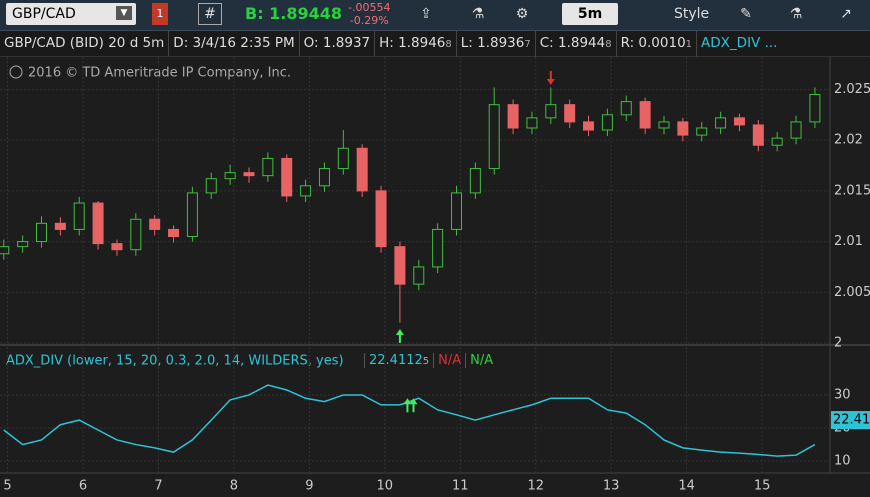 The width and height of the screenshot is (870, 497). What do you see at coordinates (44, 14) in the screenshot?
I see `symbol: GBP/CAD` at bounding box center [44, 14].